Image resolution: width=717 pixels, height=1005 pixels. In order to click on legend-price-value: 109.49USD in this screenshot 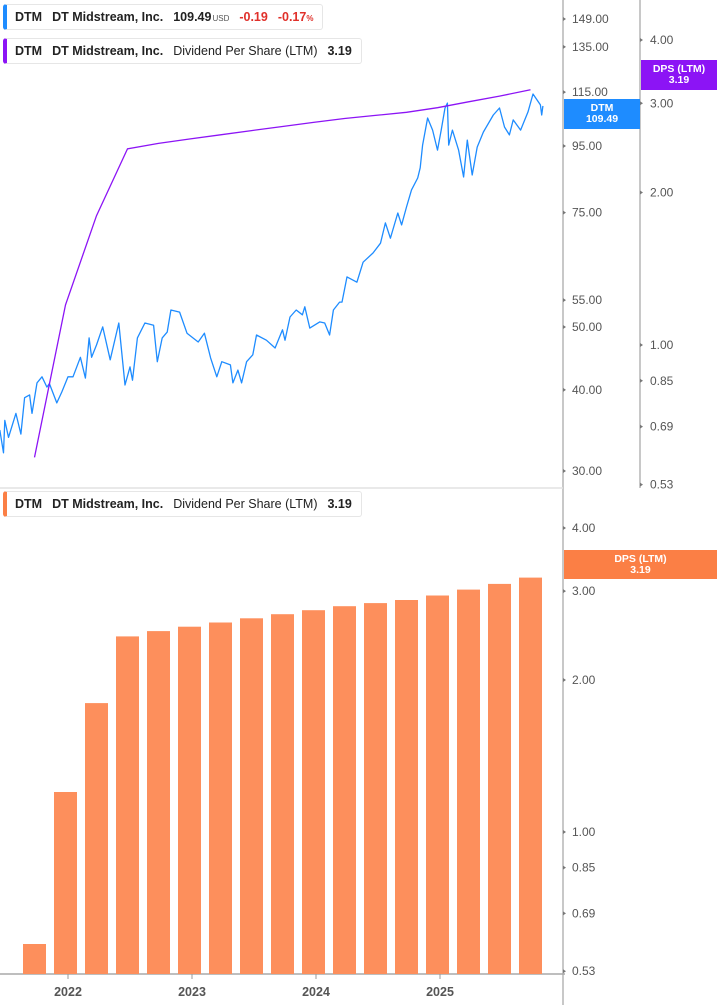, I will do `click(201, 17)`.